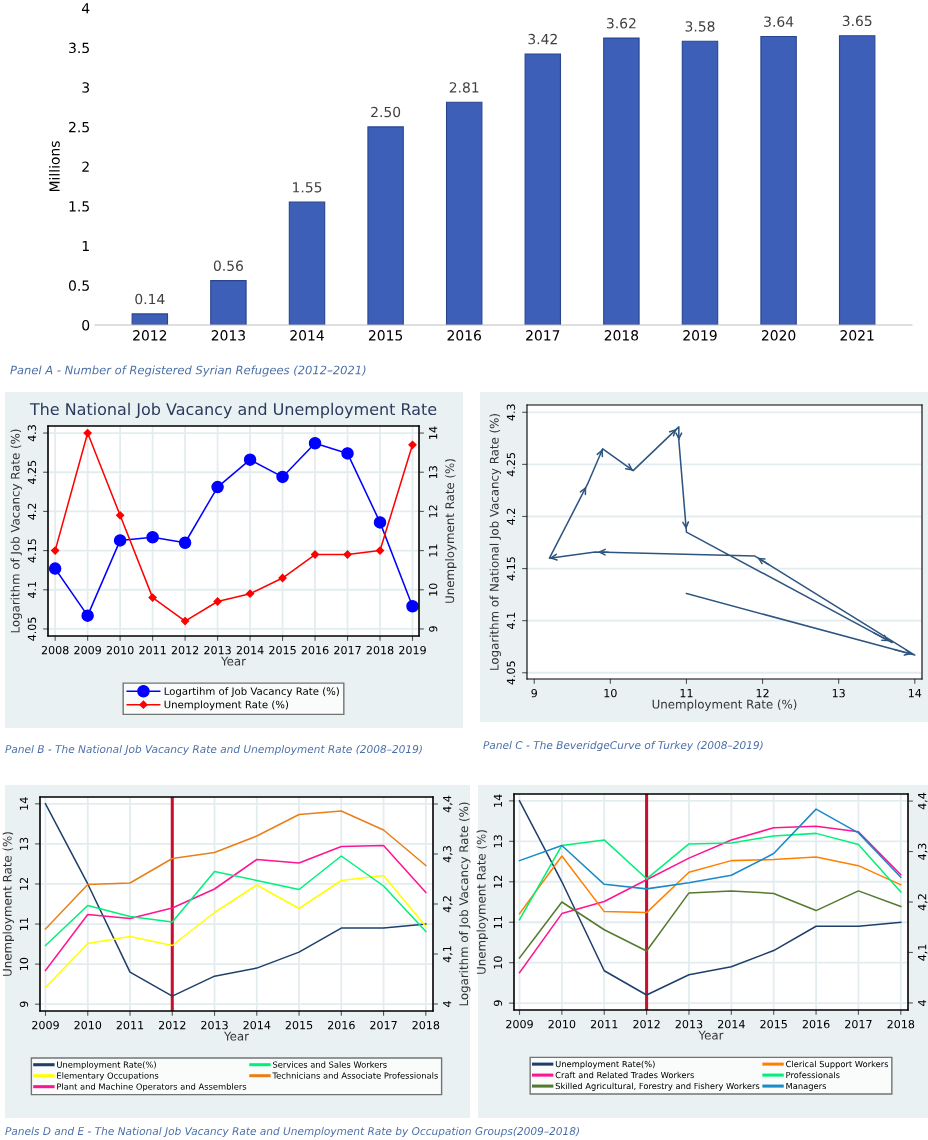 Image resolution: width=928 pixels, height=1140 pixels. Describe the element at coordinates (686, 693) in the screenshot. I see `x-tick-label: 11` at that location.